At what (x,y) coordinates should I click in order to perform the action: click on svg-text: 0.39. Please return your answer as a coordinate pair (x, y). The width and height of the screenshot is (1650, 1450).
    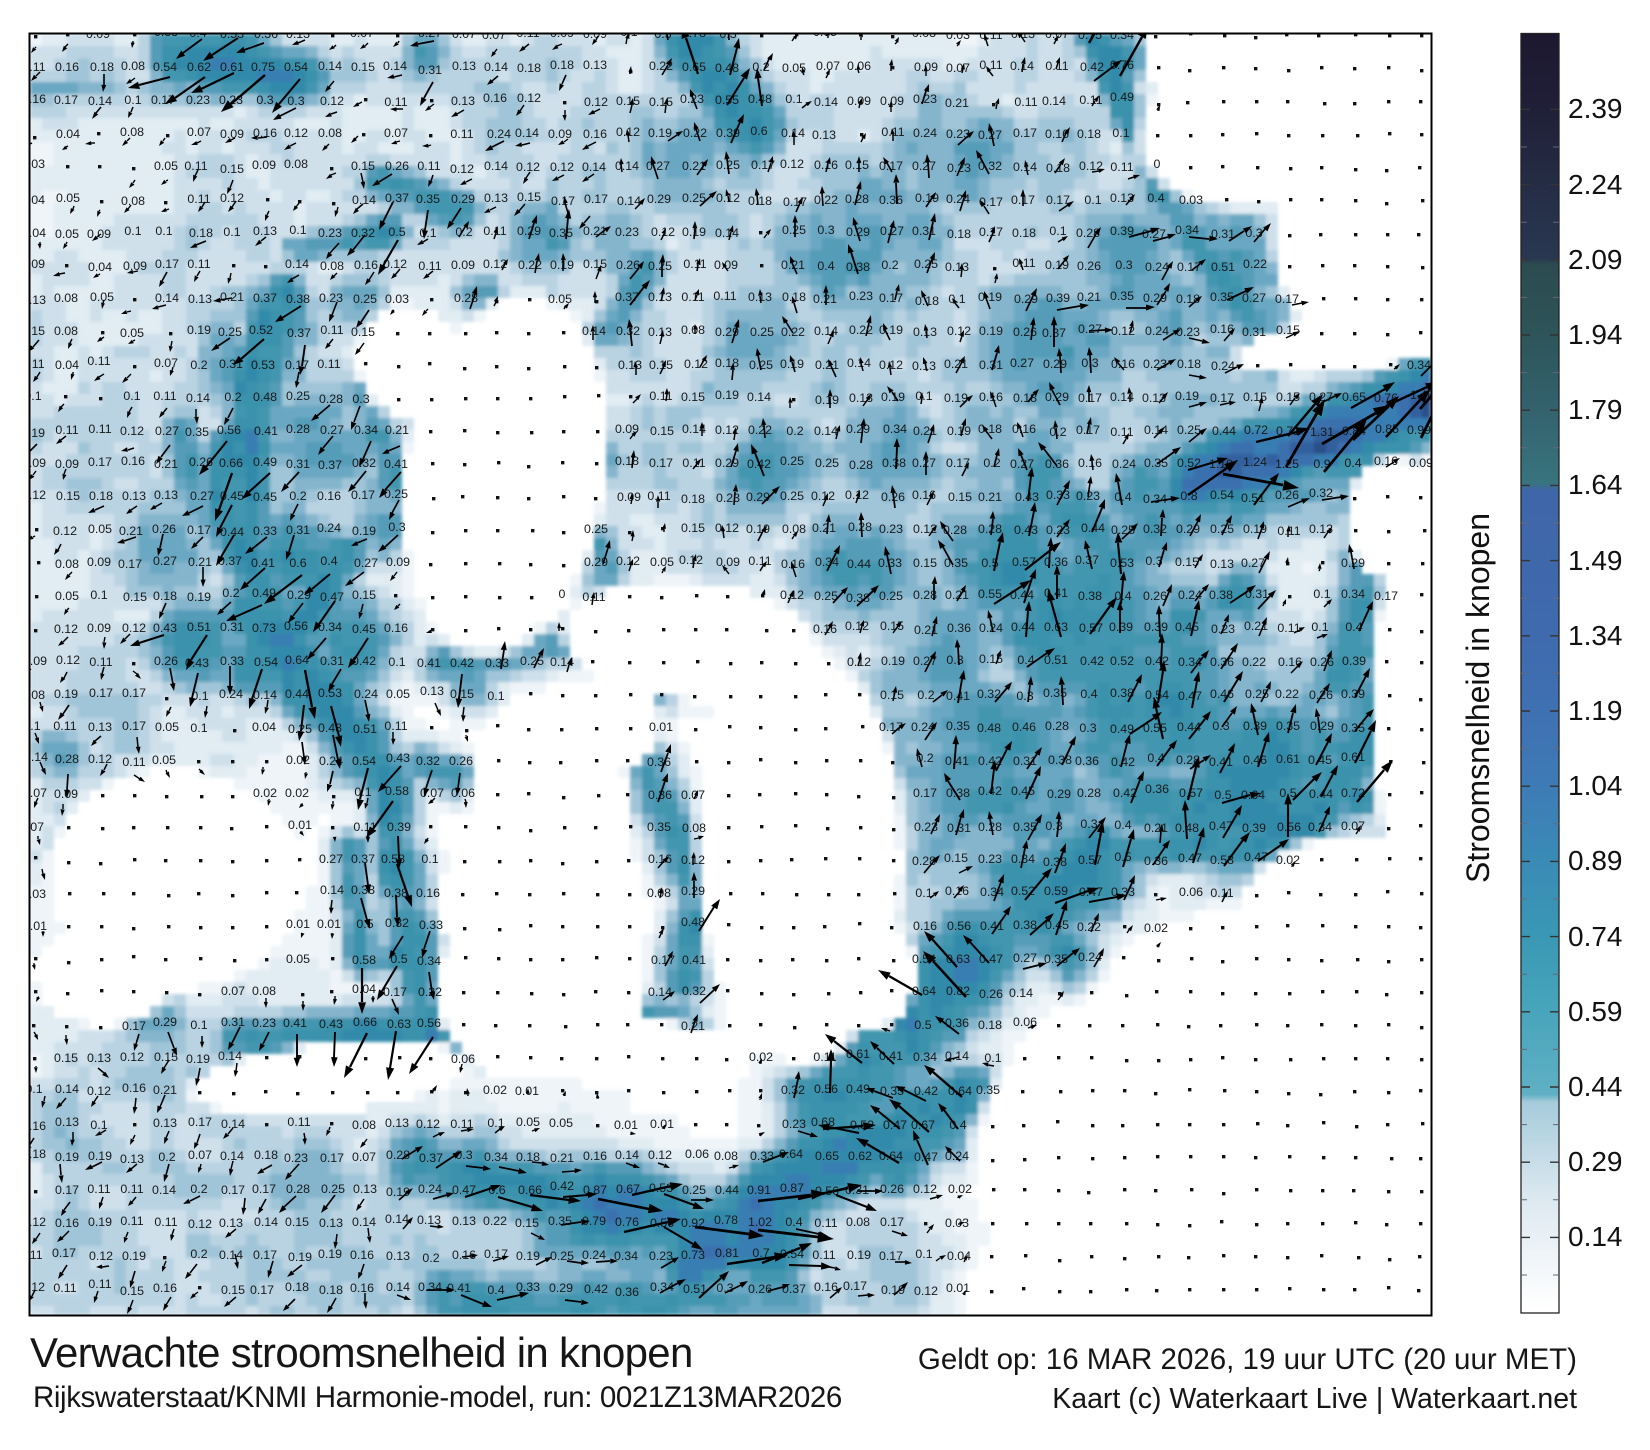
    Looking at the image, I should click on (1254, 828).